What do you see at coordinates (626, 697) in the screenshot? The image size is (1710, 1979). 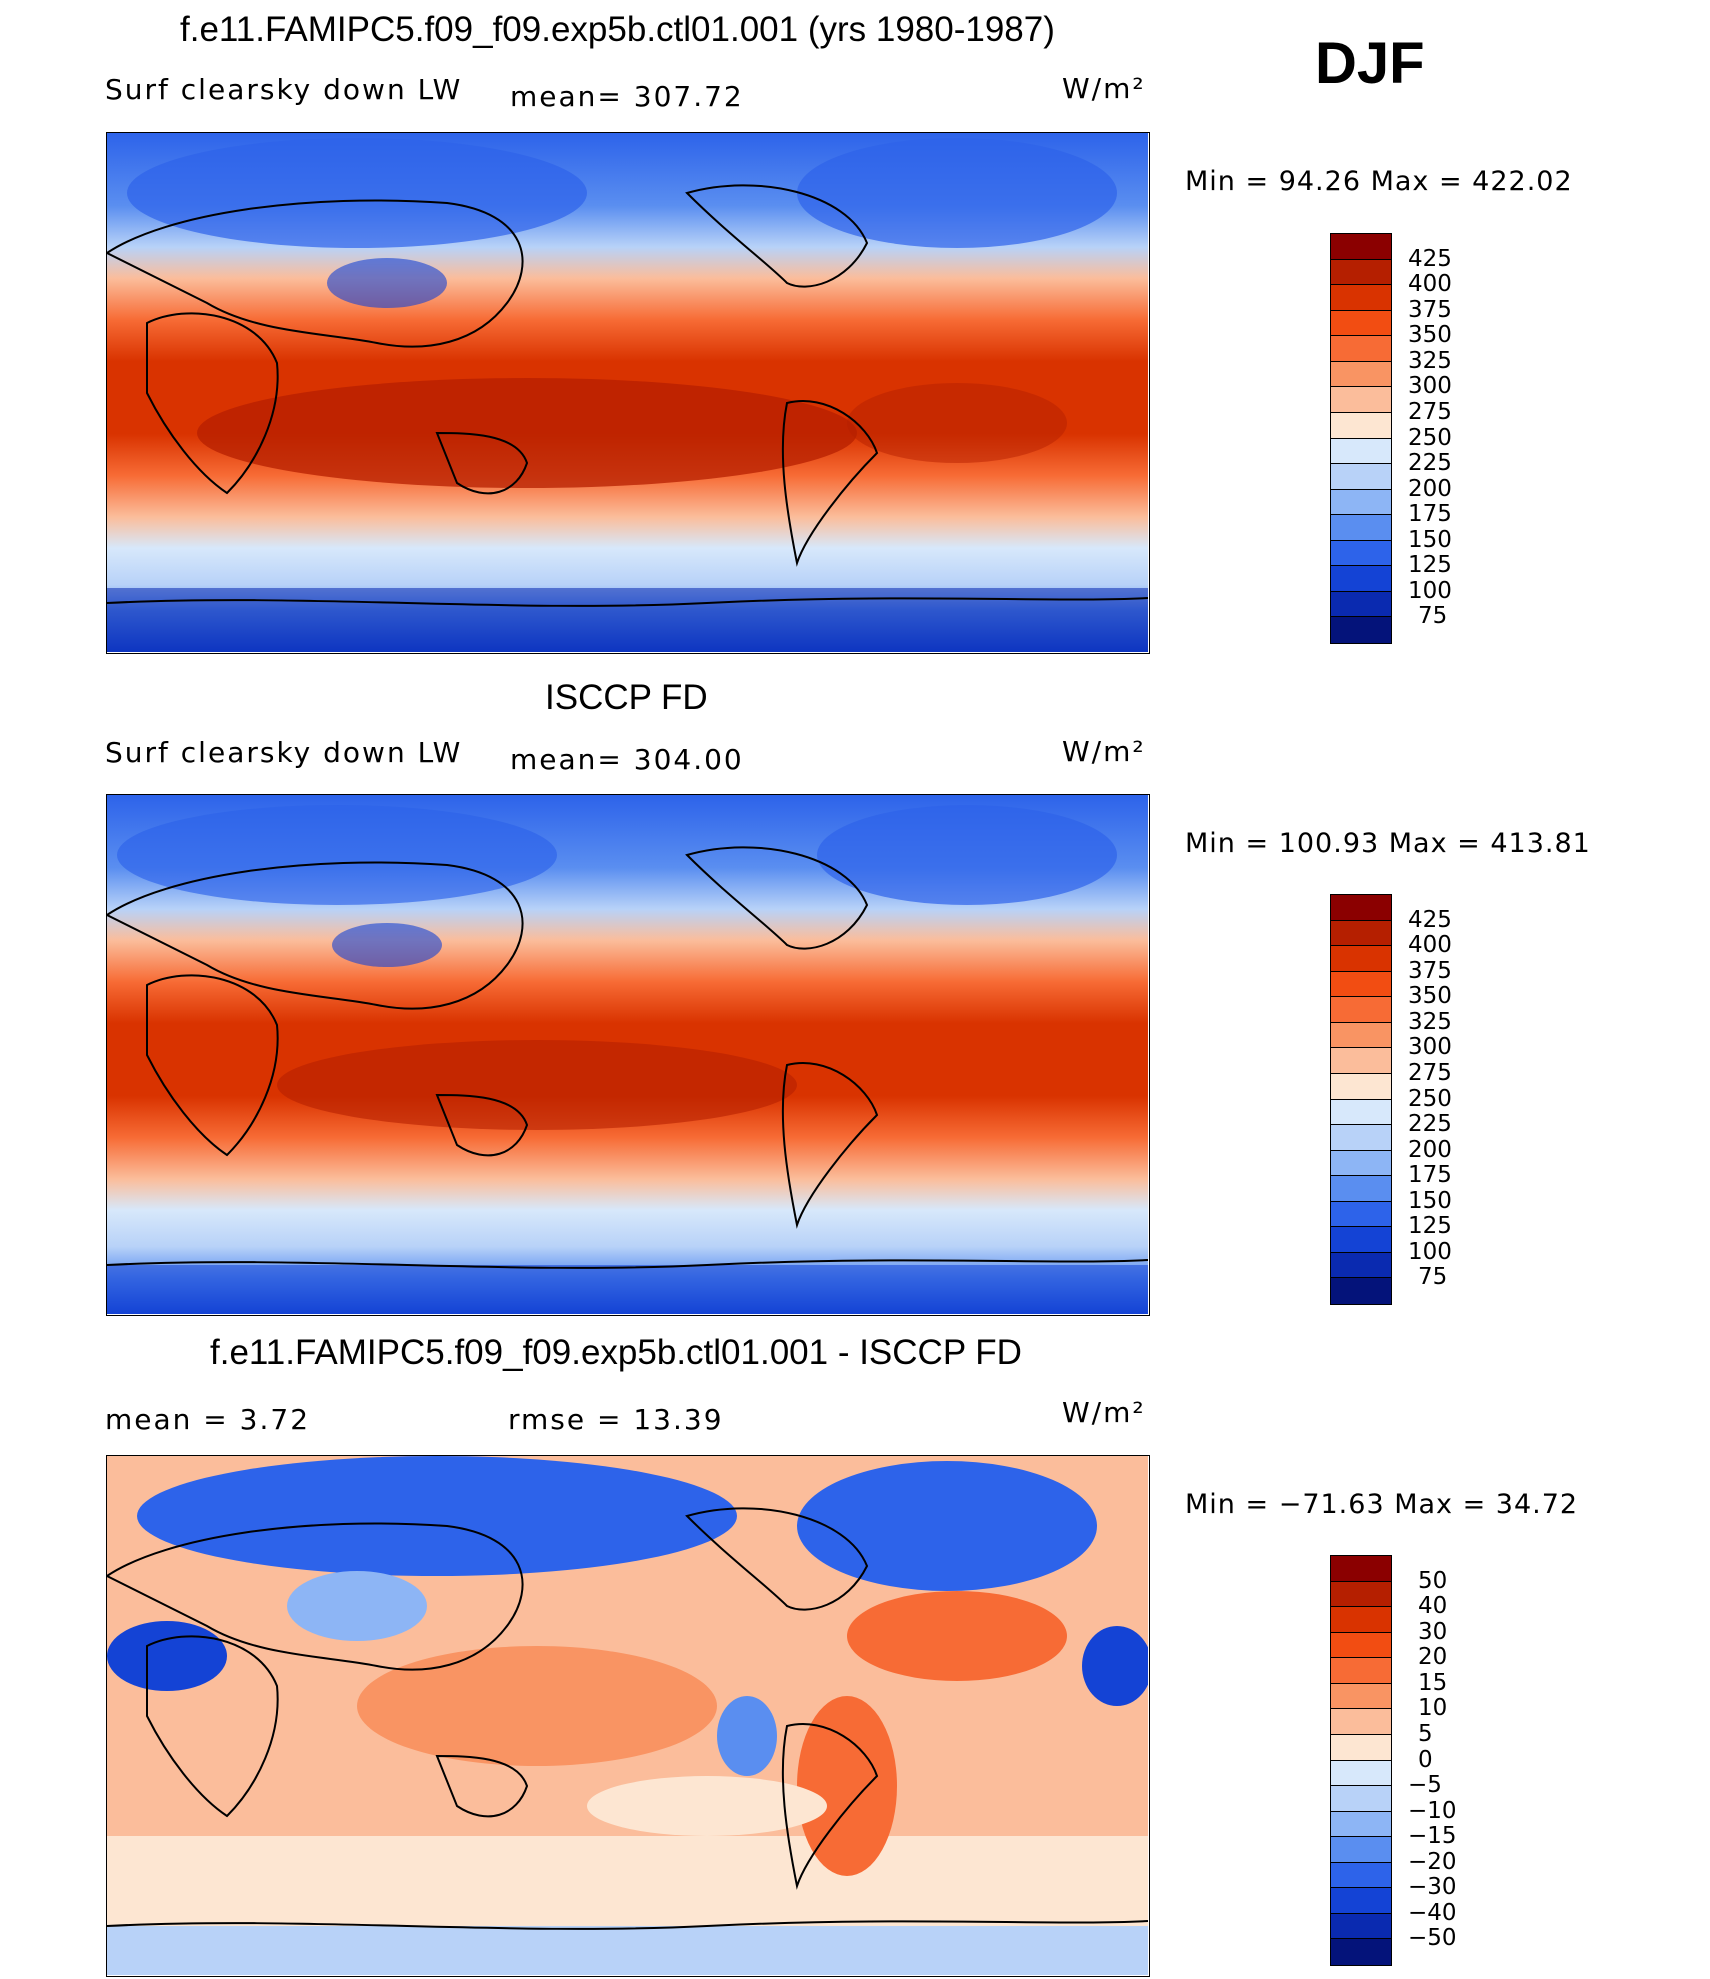 I see `panel-2-title: ISCCP FD` at bounding box center [626, 697].